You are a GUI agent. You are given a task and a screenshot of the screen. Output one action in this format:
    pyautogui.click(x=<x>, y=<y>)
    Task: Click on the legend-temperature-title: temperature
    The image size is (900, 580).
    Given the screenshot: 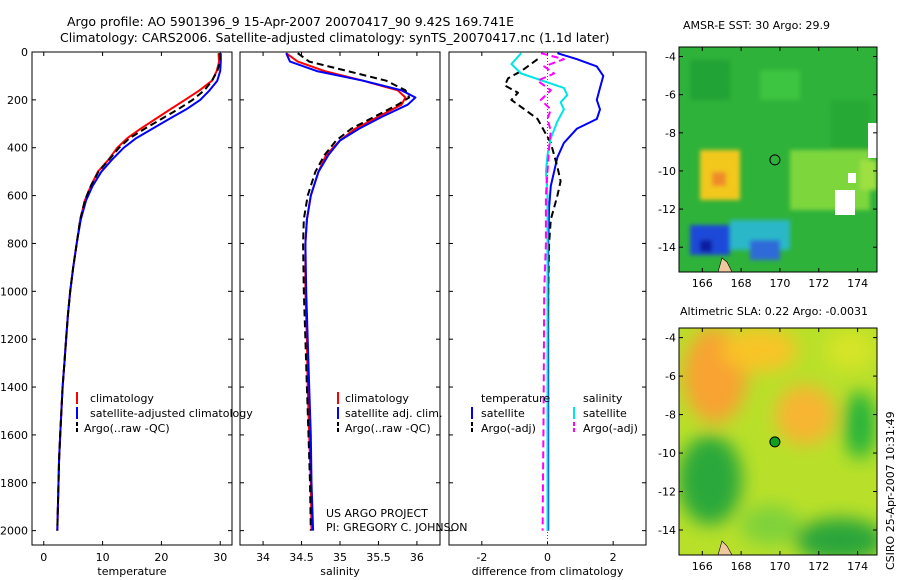 What is the action you would take?
    pyautogui.click(x=515, y=398)
    